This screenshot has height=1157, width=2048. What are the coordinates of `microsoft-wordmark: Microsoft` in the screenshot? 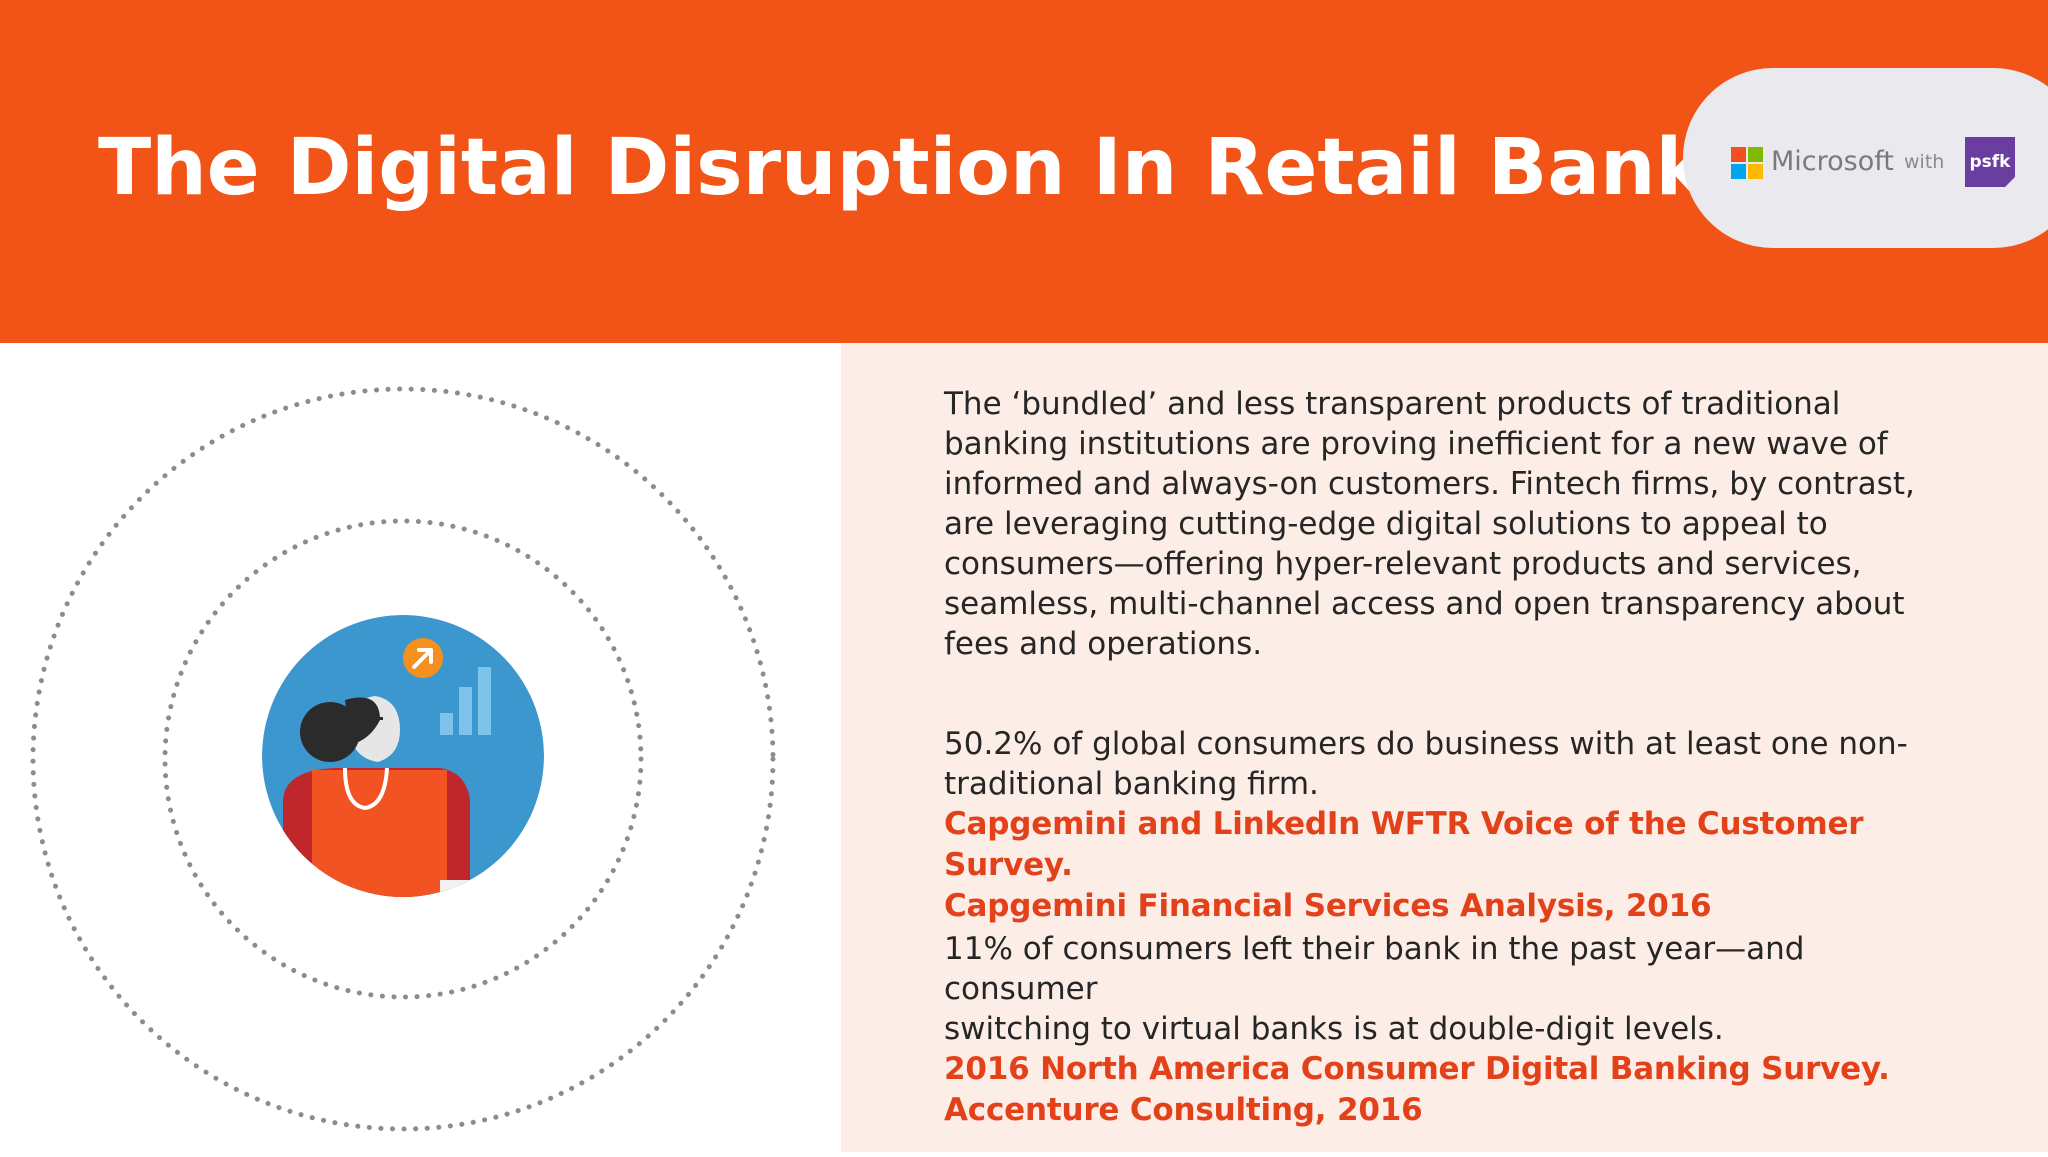 It's located at (1832, 161).